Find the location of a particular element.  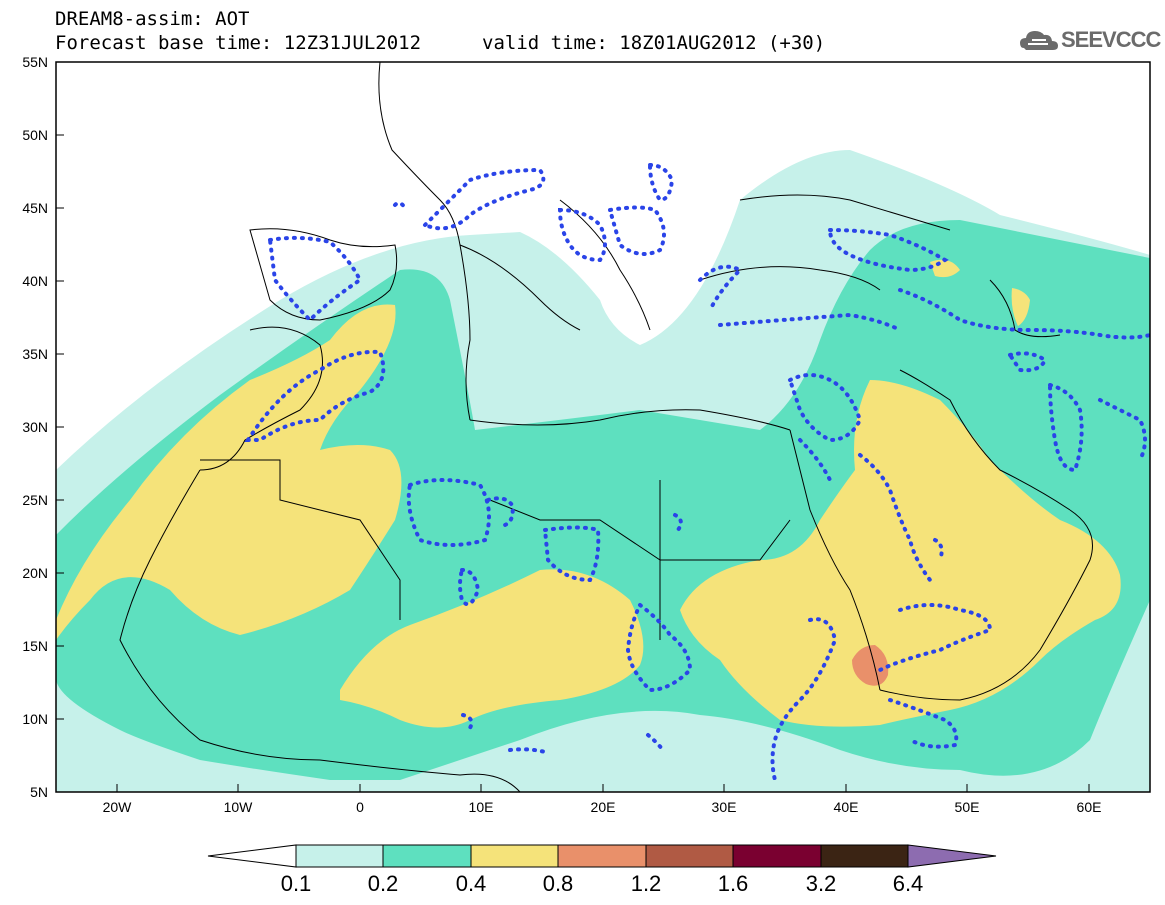

lat-label: 20N is located at coordinates (35, 573).